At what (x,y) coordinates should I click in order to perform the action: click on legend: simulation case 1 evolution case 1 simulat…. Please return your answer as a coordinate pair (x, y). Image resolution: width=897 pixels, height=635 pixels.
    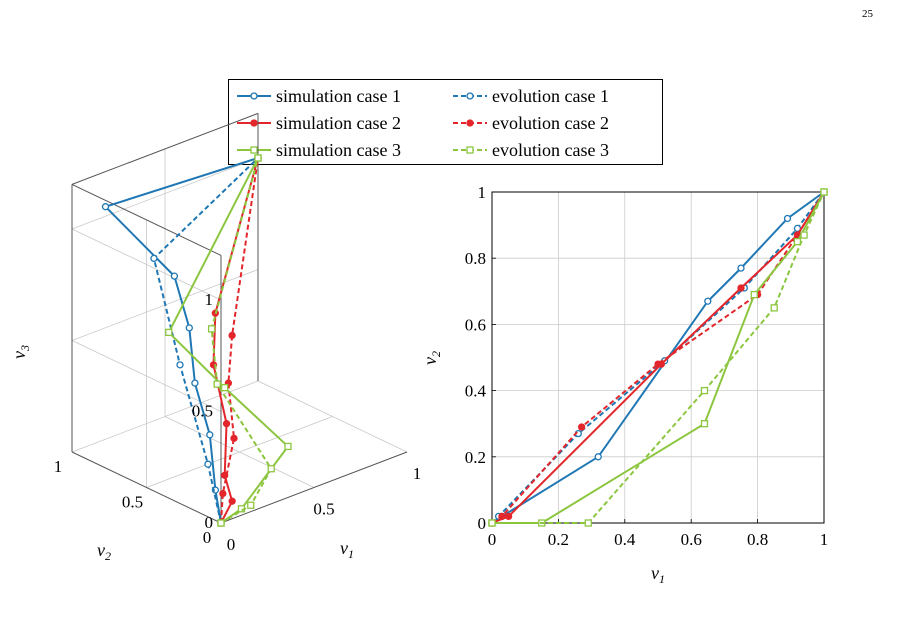
    Looking at the image, I should click on (445, 122).